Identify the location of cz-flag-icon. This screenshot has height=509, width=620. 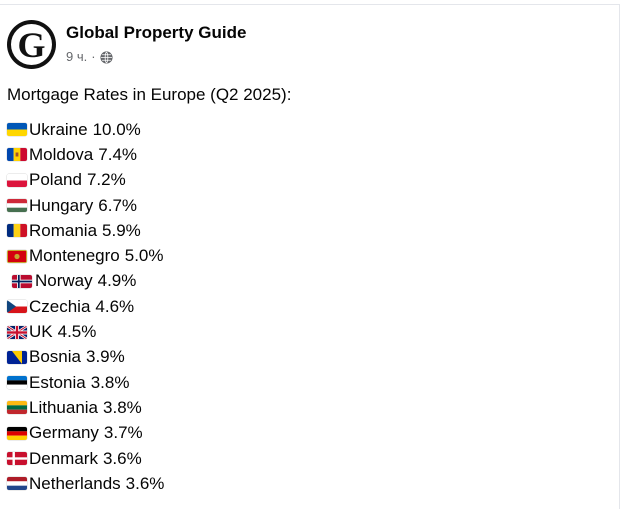
(17, 307).